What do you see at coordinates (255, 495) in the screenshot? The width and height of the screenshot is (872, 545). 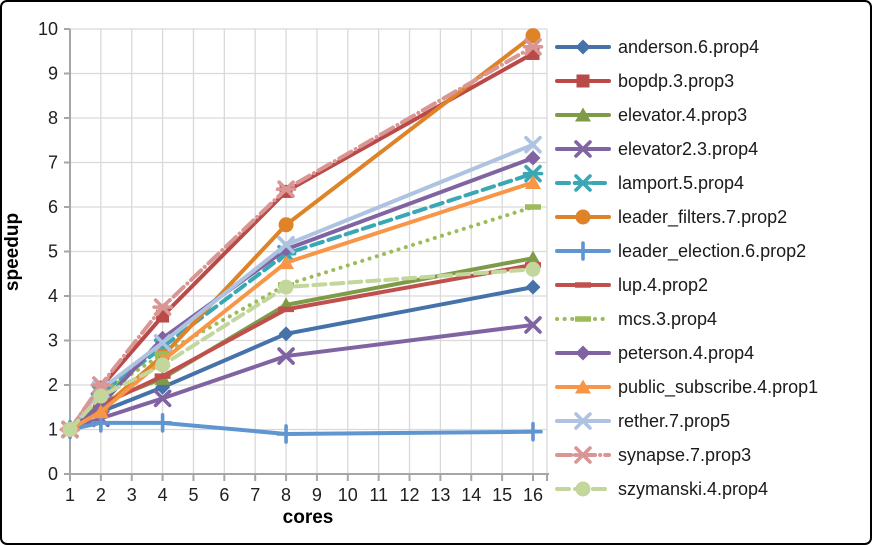 I see `x-tick-label: 7` at bounding box center [255, 495].